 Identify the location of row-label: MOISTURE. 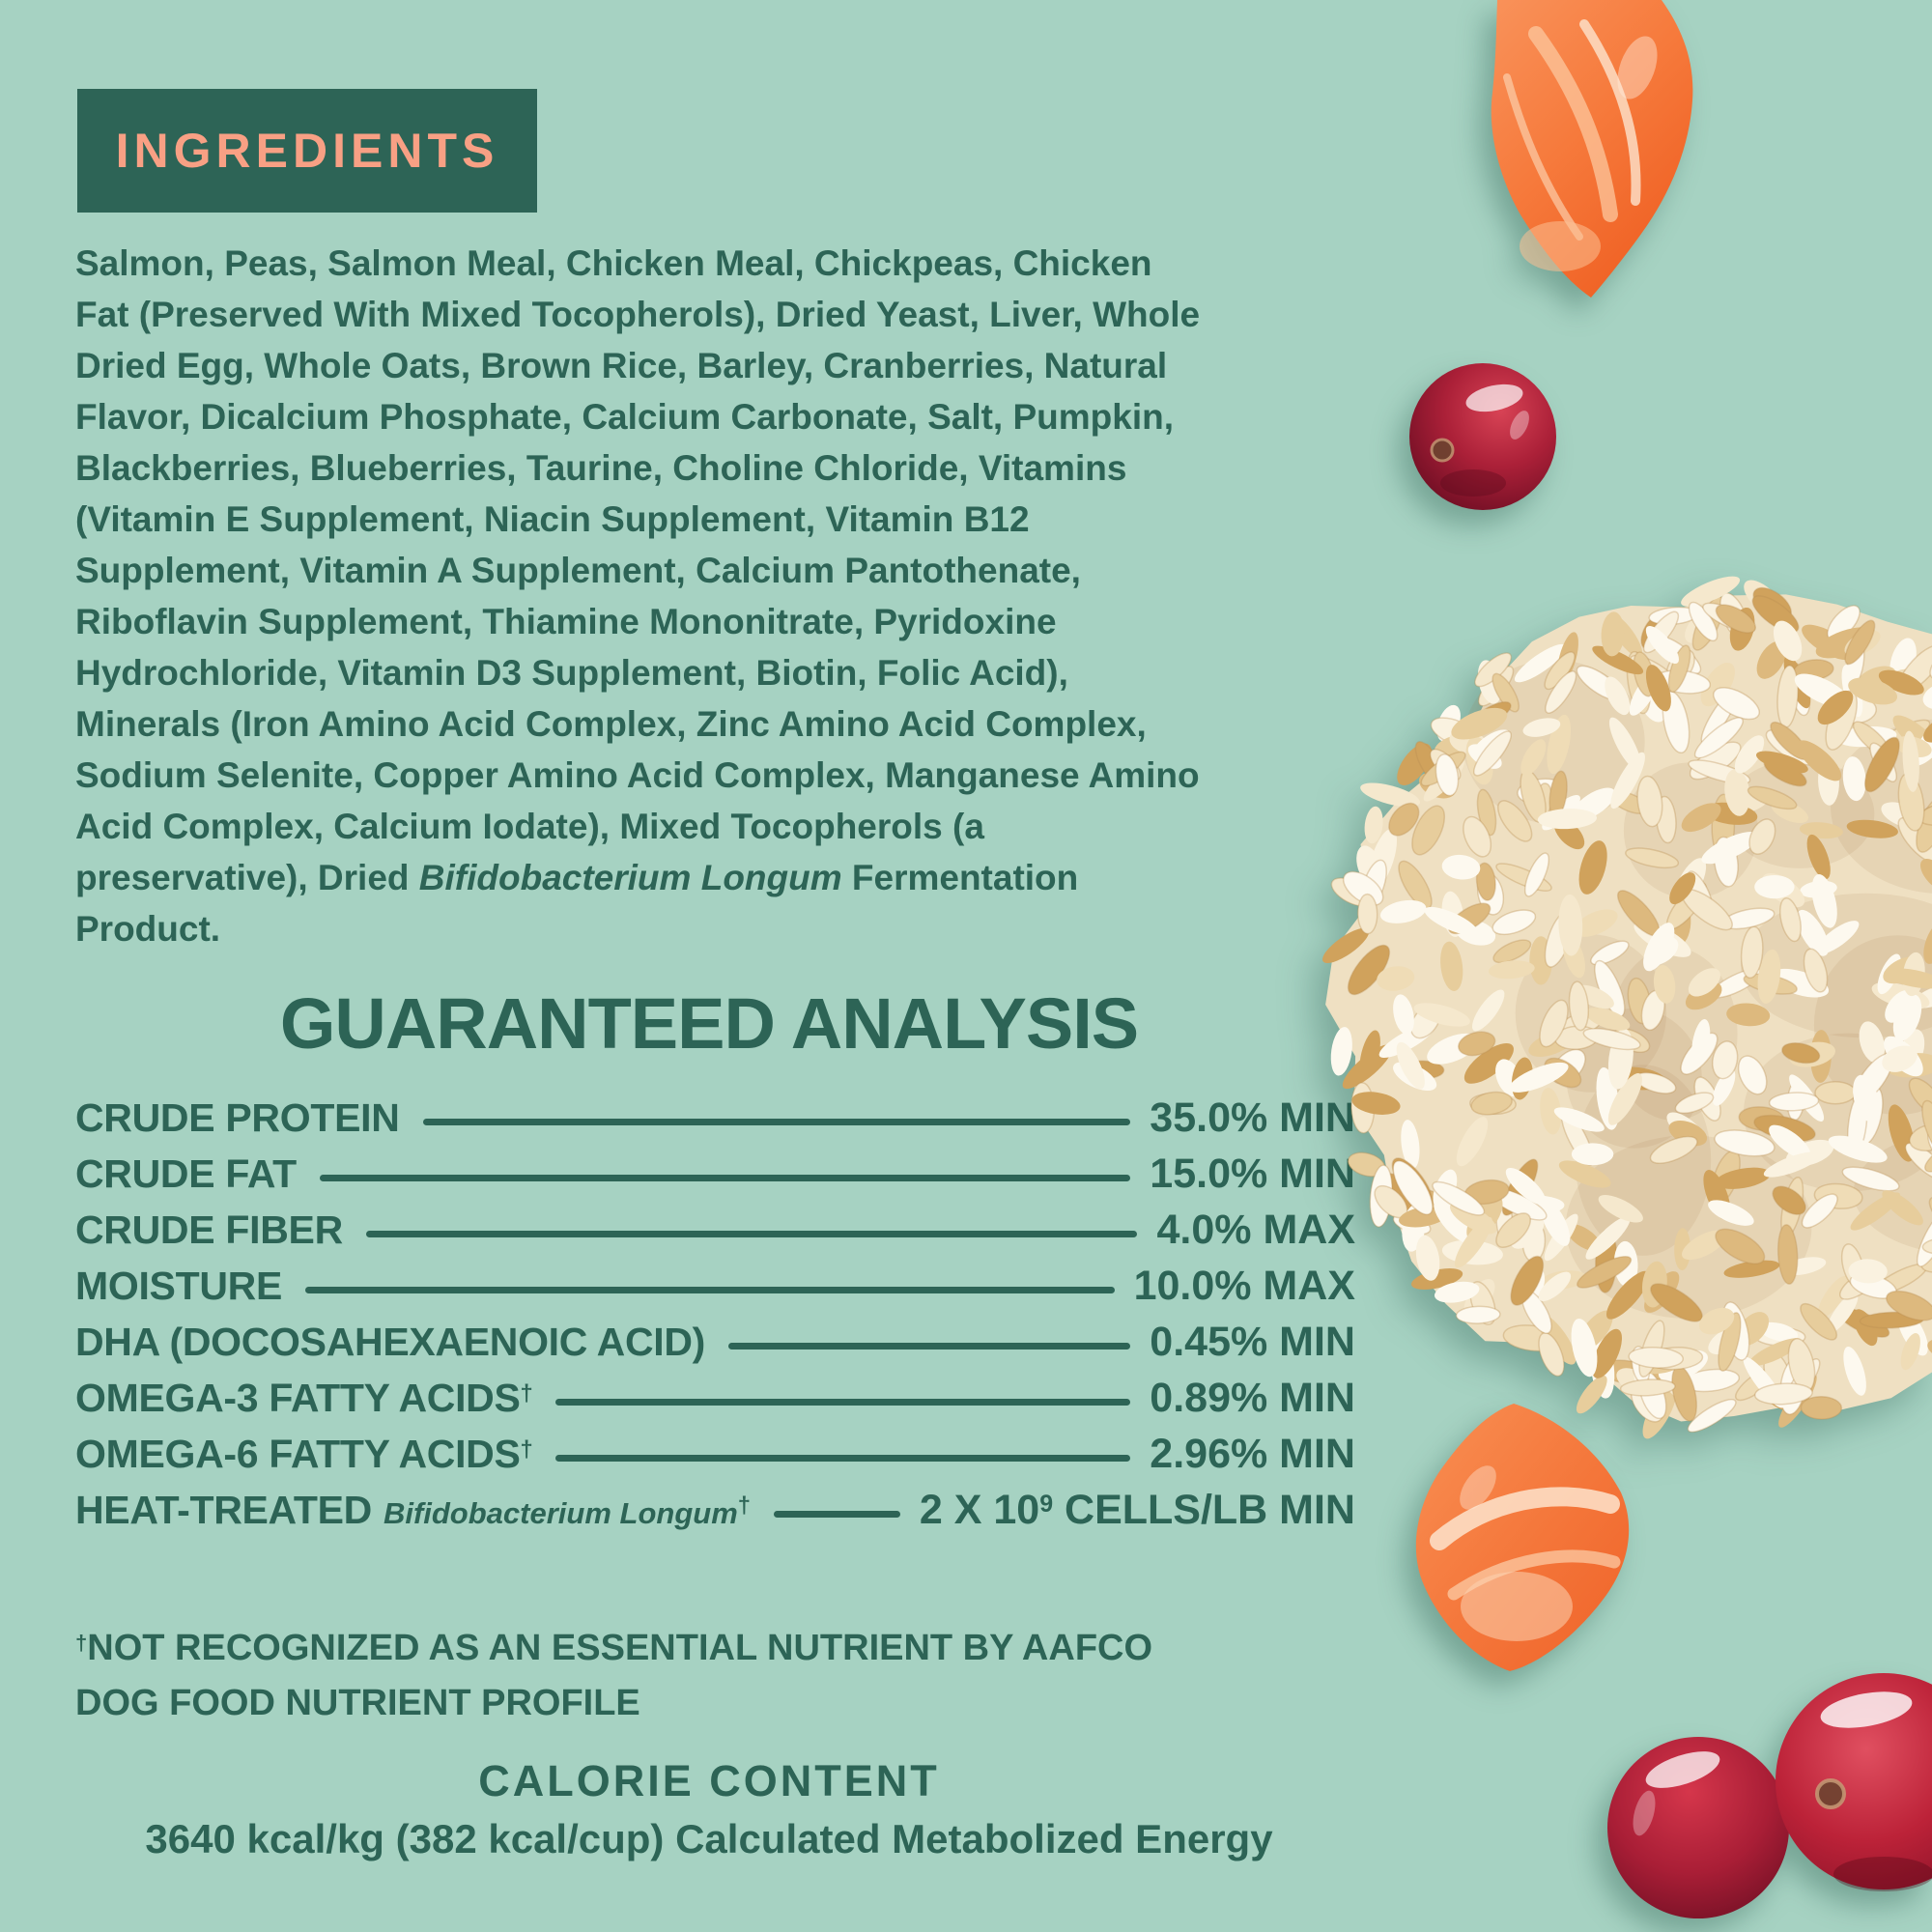
(178, 1285).